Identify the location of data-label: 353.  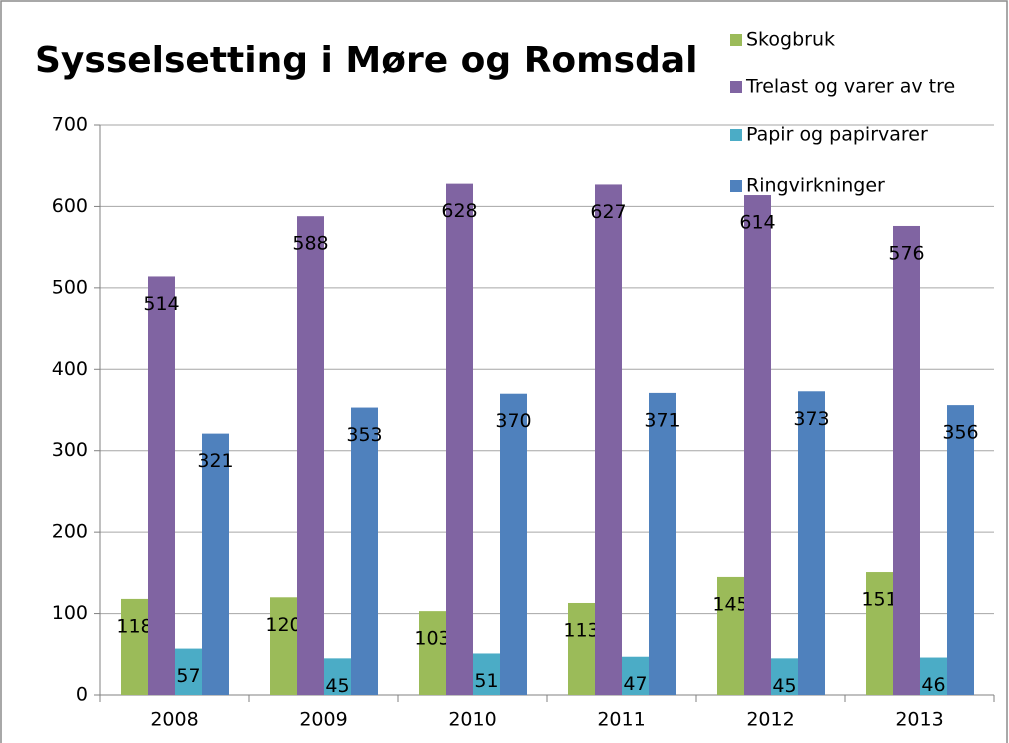
(364, 435).